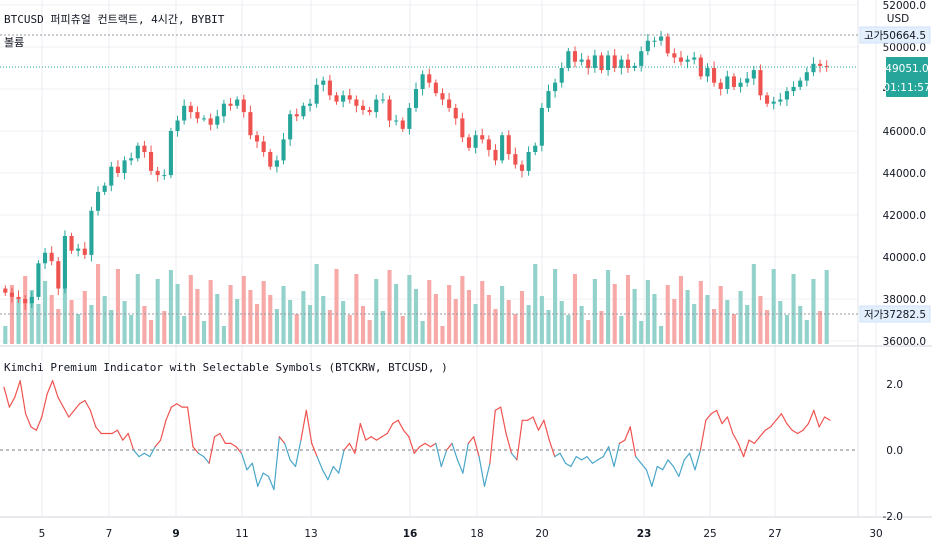 This screenshot has height=554, width=932. What do you see at coordinates (904, 300) in the screenshot?
I see `price-tick-label: 38000.0` at bounding box center [904, 300].